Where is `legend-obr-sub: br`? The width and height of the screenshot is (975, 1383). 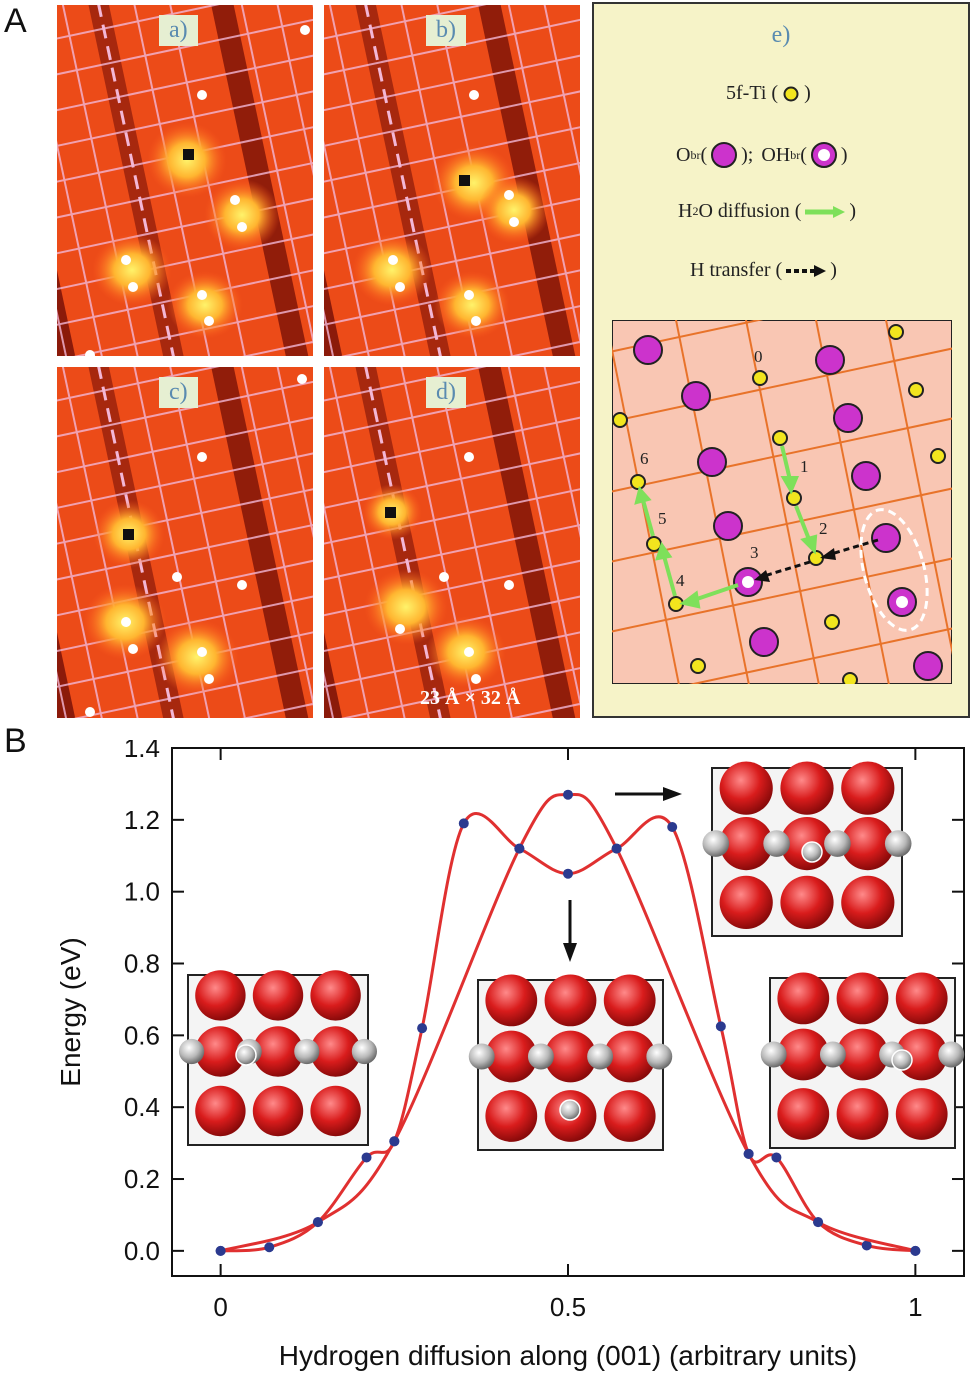
legend-obr-sub: br is located at coordinates (695, 154).